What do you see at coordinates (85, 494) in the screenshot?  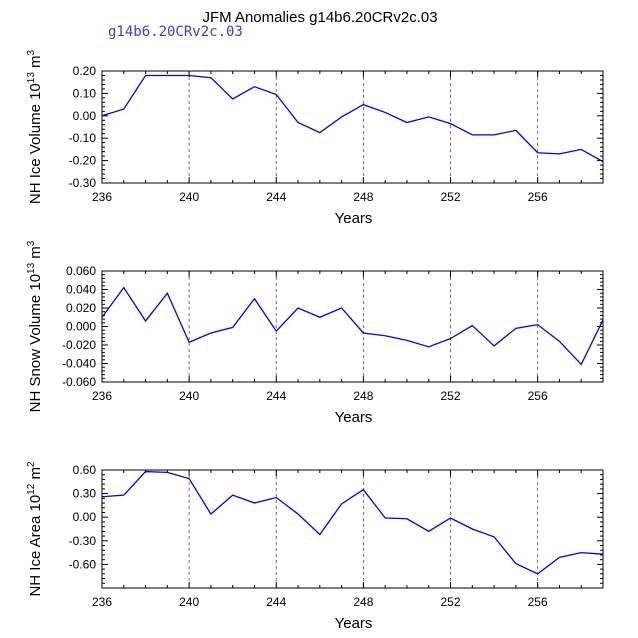 I see `y-tick-label: 0.30` at bounding box center [85, 494].